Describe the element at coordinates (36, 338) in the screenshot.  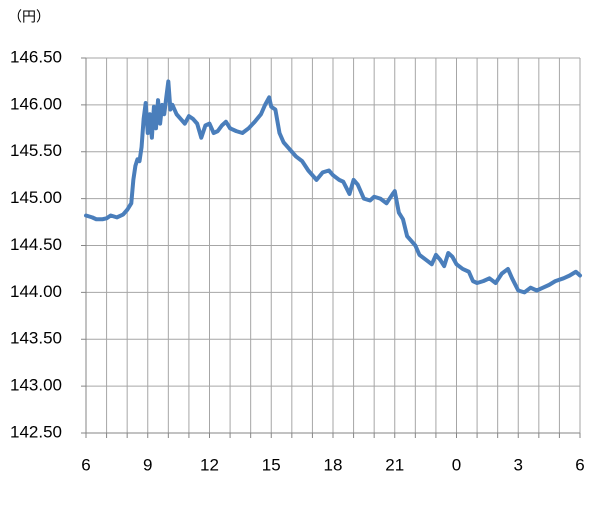
I see `y-tick-label: 143.50` at that location.